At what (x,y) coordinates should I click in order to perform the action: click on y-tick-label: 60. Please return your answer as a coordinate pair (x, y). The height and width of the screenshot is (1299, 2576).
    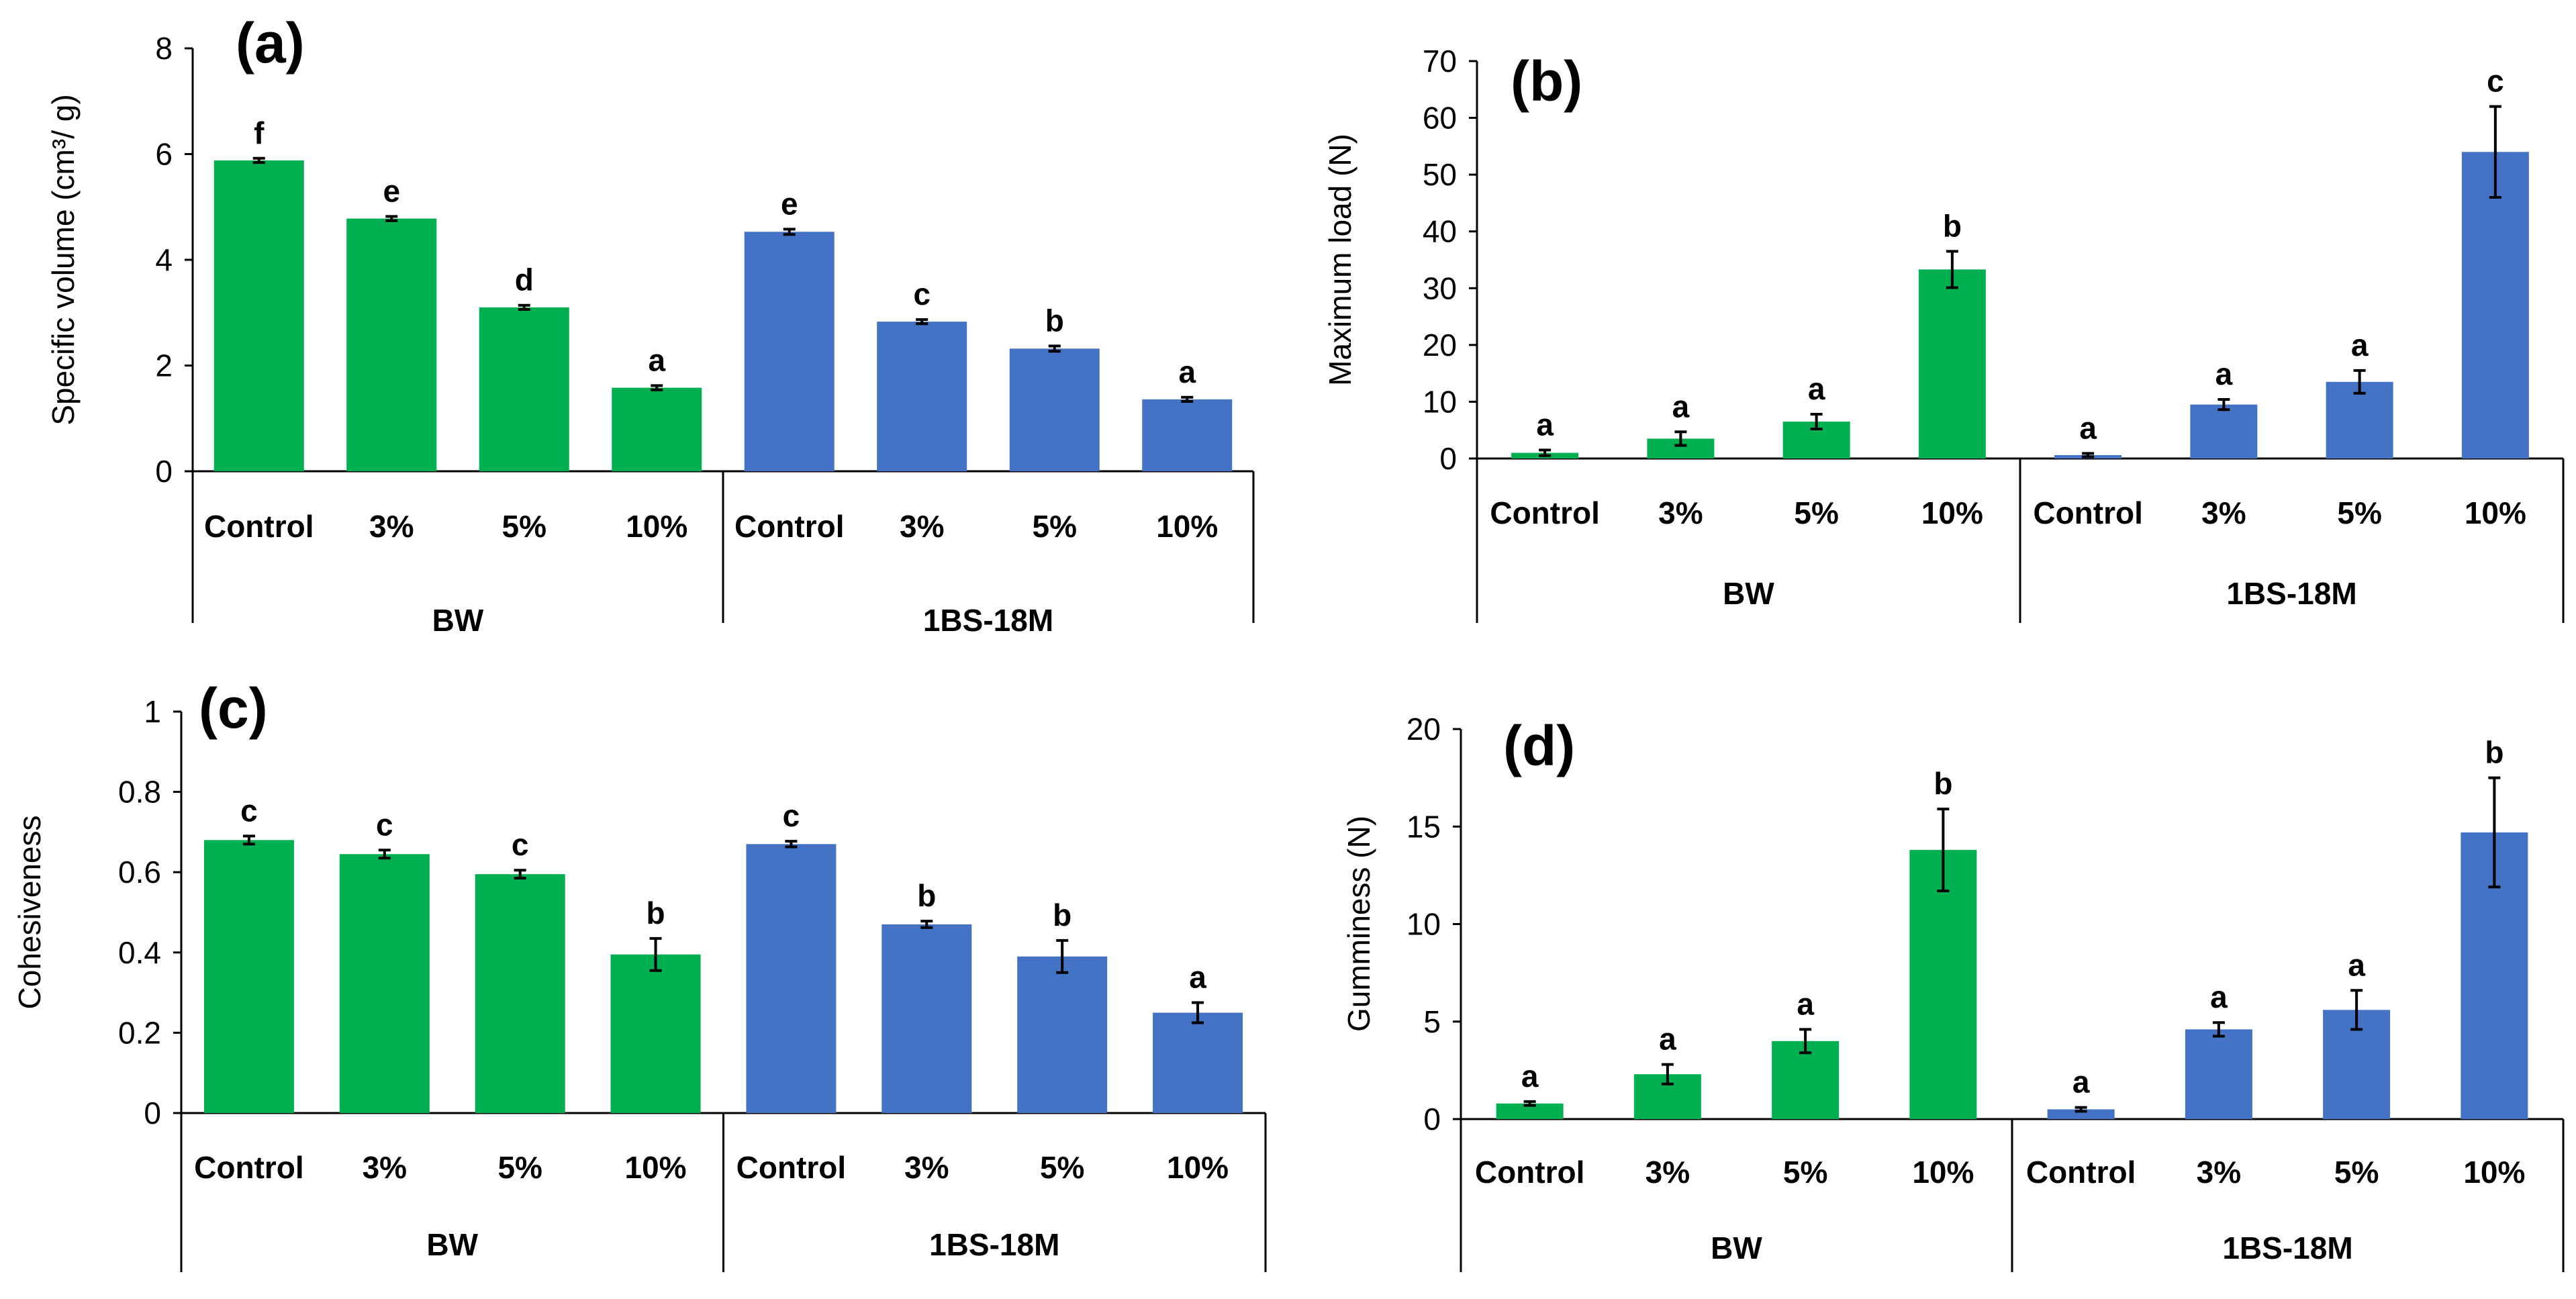
    Looking at the image, I should click on (1440, 118).